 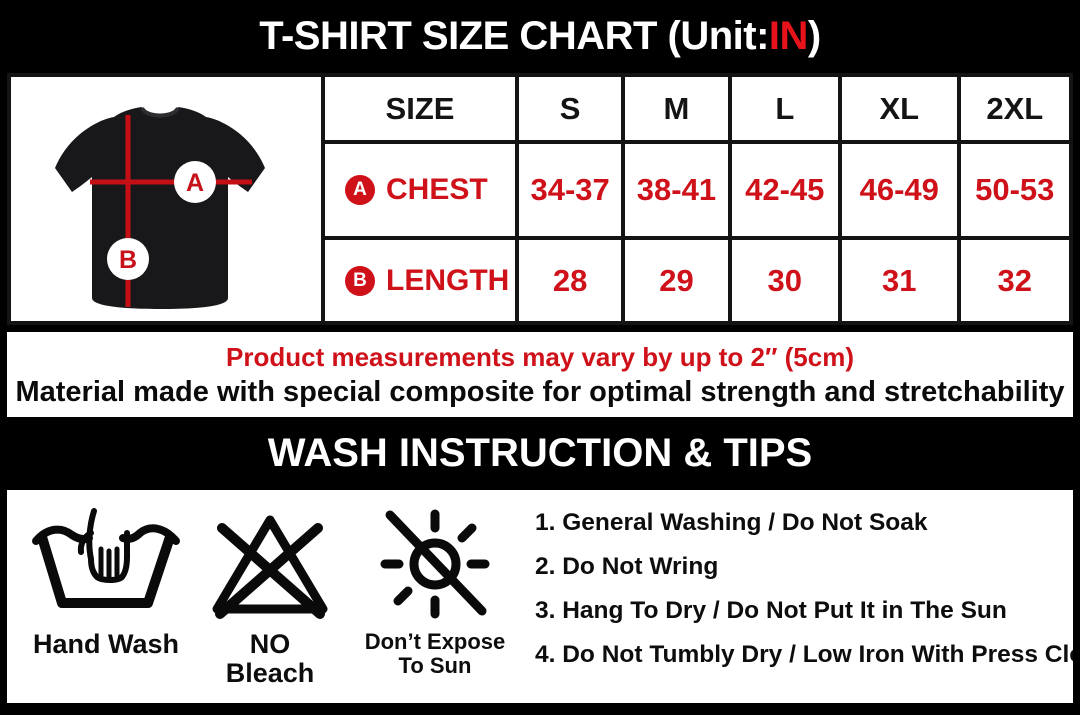 I want to click on size-table-header-2xl: 2XL, so click(x=1014, y=108).